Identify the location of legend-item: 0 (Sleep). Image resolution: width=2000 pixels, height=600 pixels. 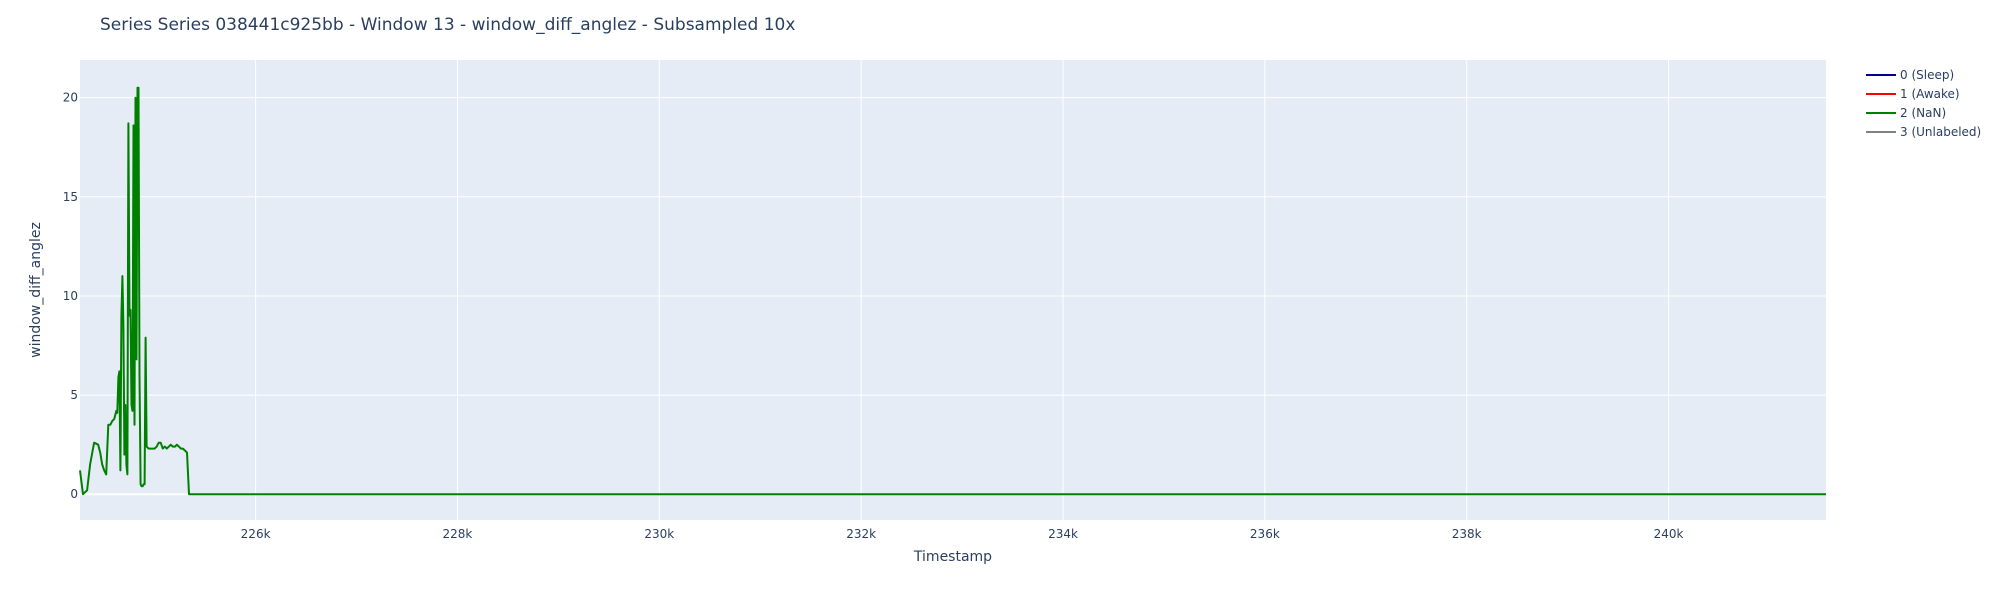
(1910, 75).